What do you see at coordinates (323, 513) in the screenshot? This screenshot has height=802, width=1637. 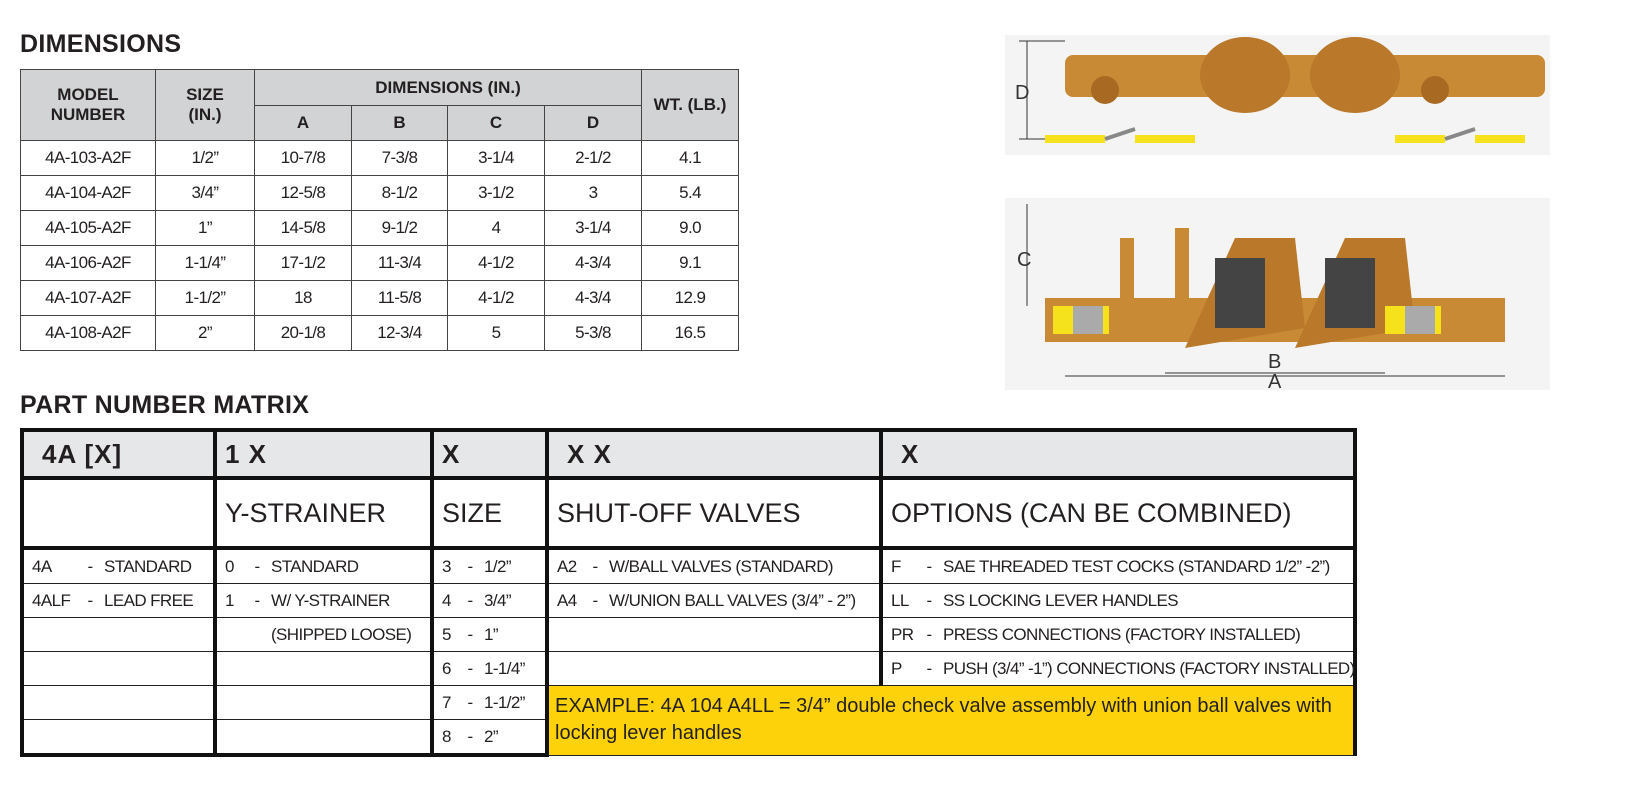 I see `title-strainer: Y-STRAINER` at bounding box center [323, 513].